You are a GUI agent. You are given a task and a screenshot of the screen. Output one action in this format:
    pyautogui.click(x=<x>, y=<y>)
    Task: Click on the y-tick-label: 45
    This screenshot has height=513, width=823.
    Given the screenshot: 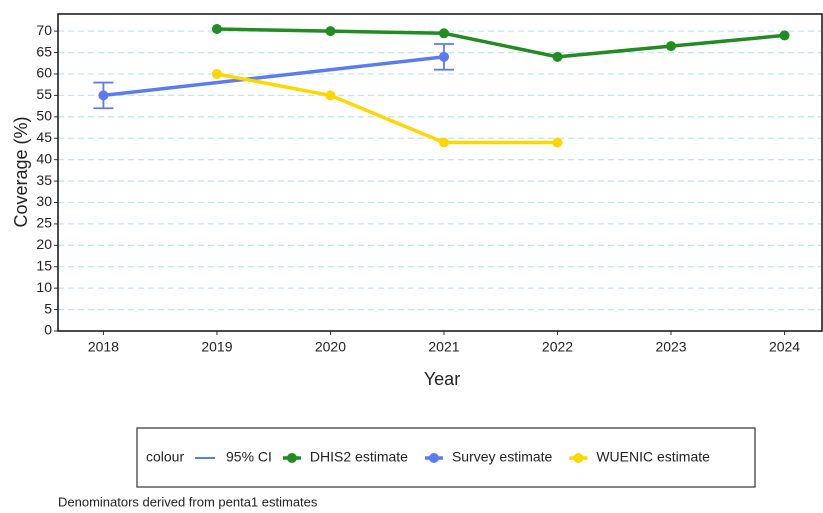 What is the action you would take?
    pyautogui.click(x=44, y=137)
    